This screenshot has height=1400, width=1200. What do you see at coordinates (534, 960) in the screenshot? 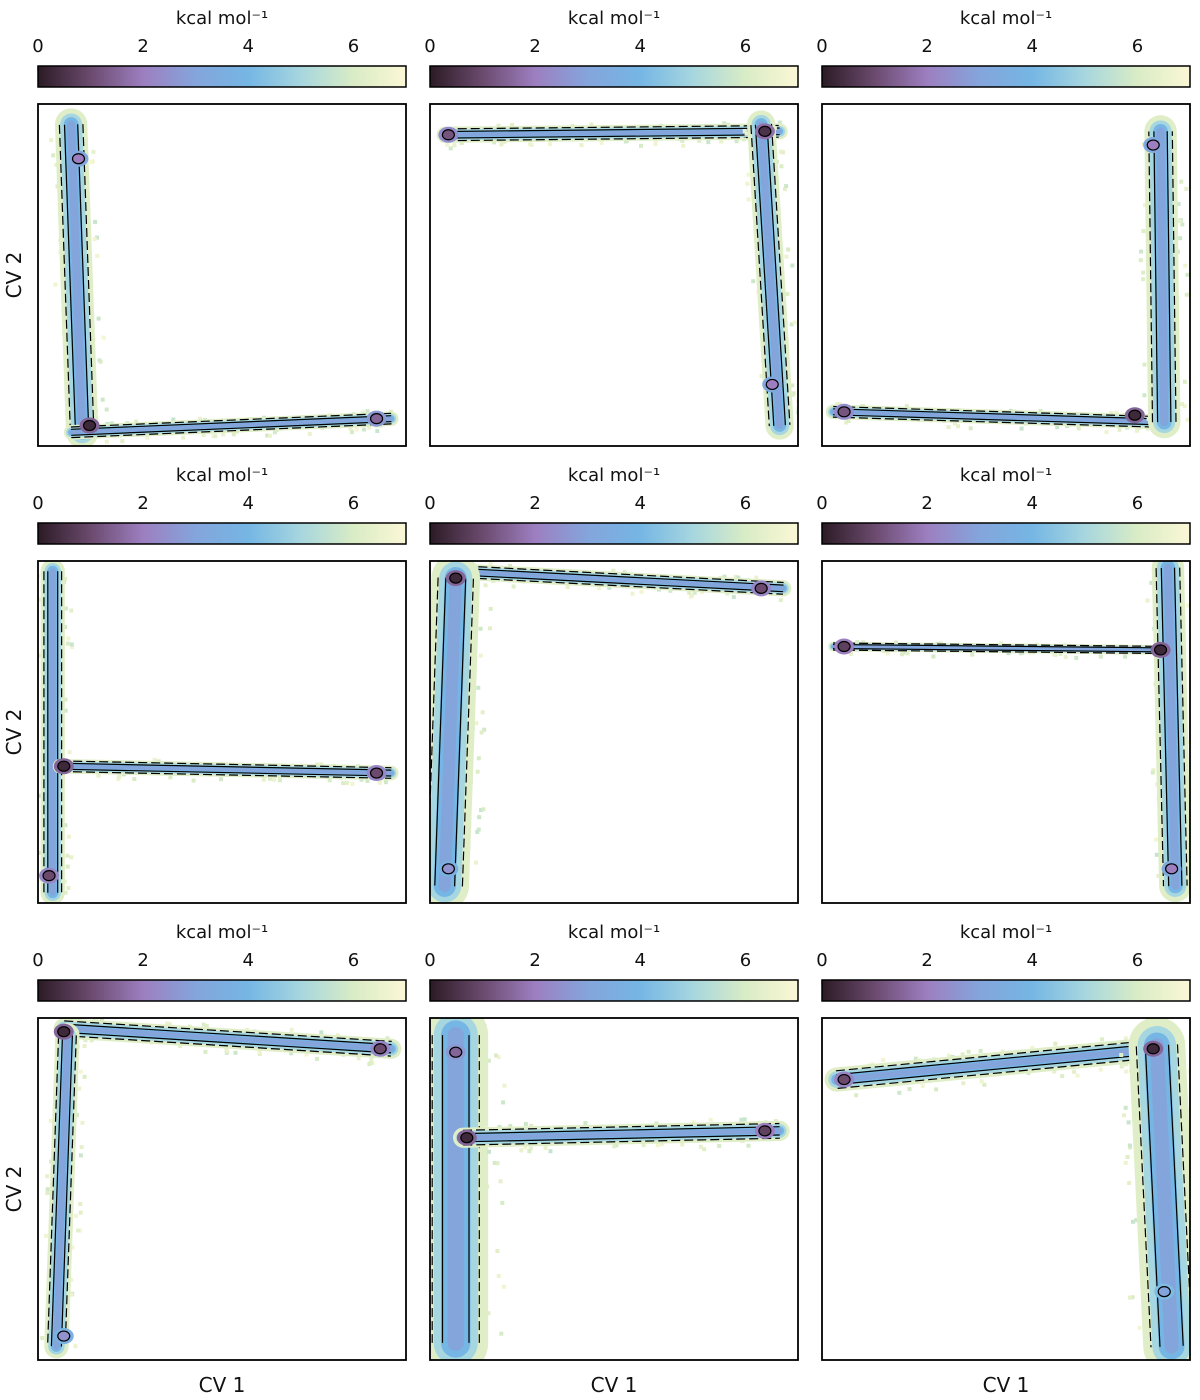
I see `colorbar-tick-label: 2` at bounding box center [534, 960].